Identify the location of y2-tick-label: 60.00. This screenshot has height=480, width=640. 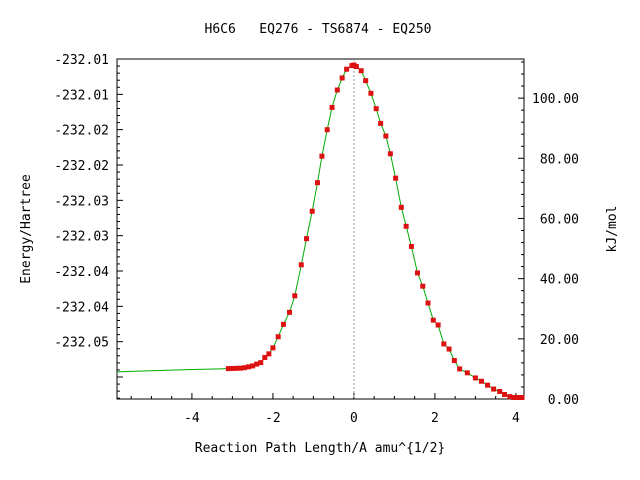
(559, 219).